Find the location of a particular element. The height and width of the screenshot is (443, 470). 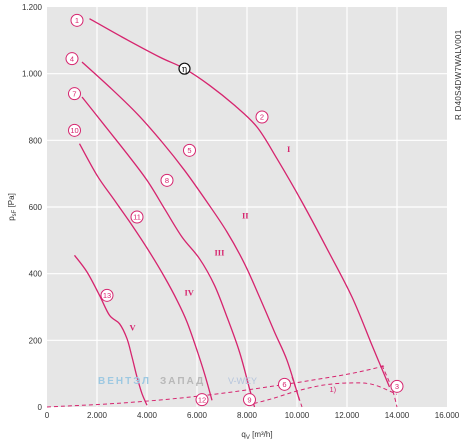

x-tick-label: 12.000 is located at coordinates (347, 415).